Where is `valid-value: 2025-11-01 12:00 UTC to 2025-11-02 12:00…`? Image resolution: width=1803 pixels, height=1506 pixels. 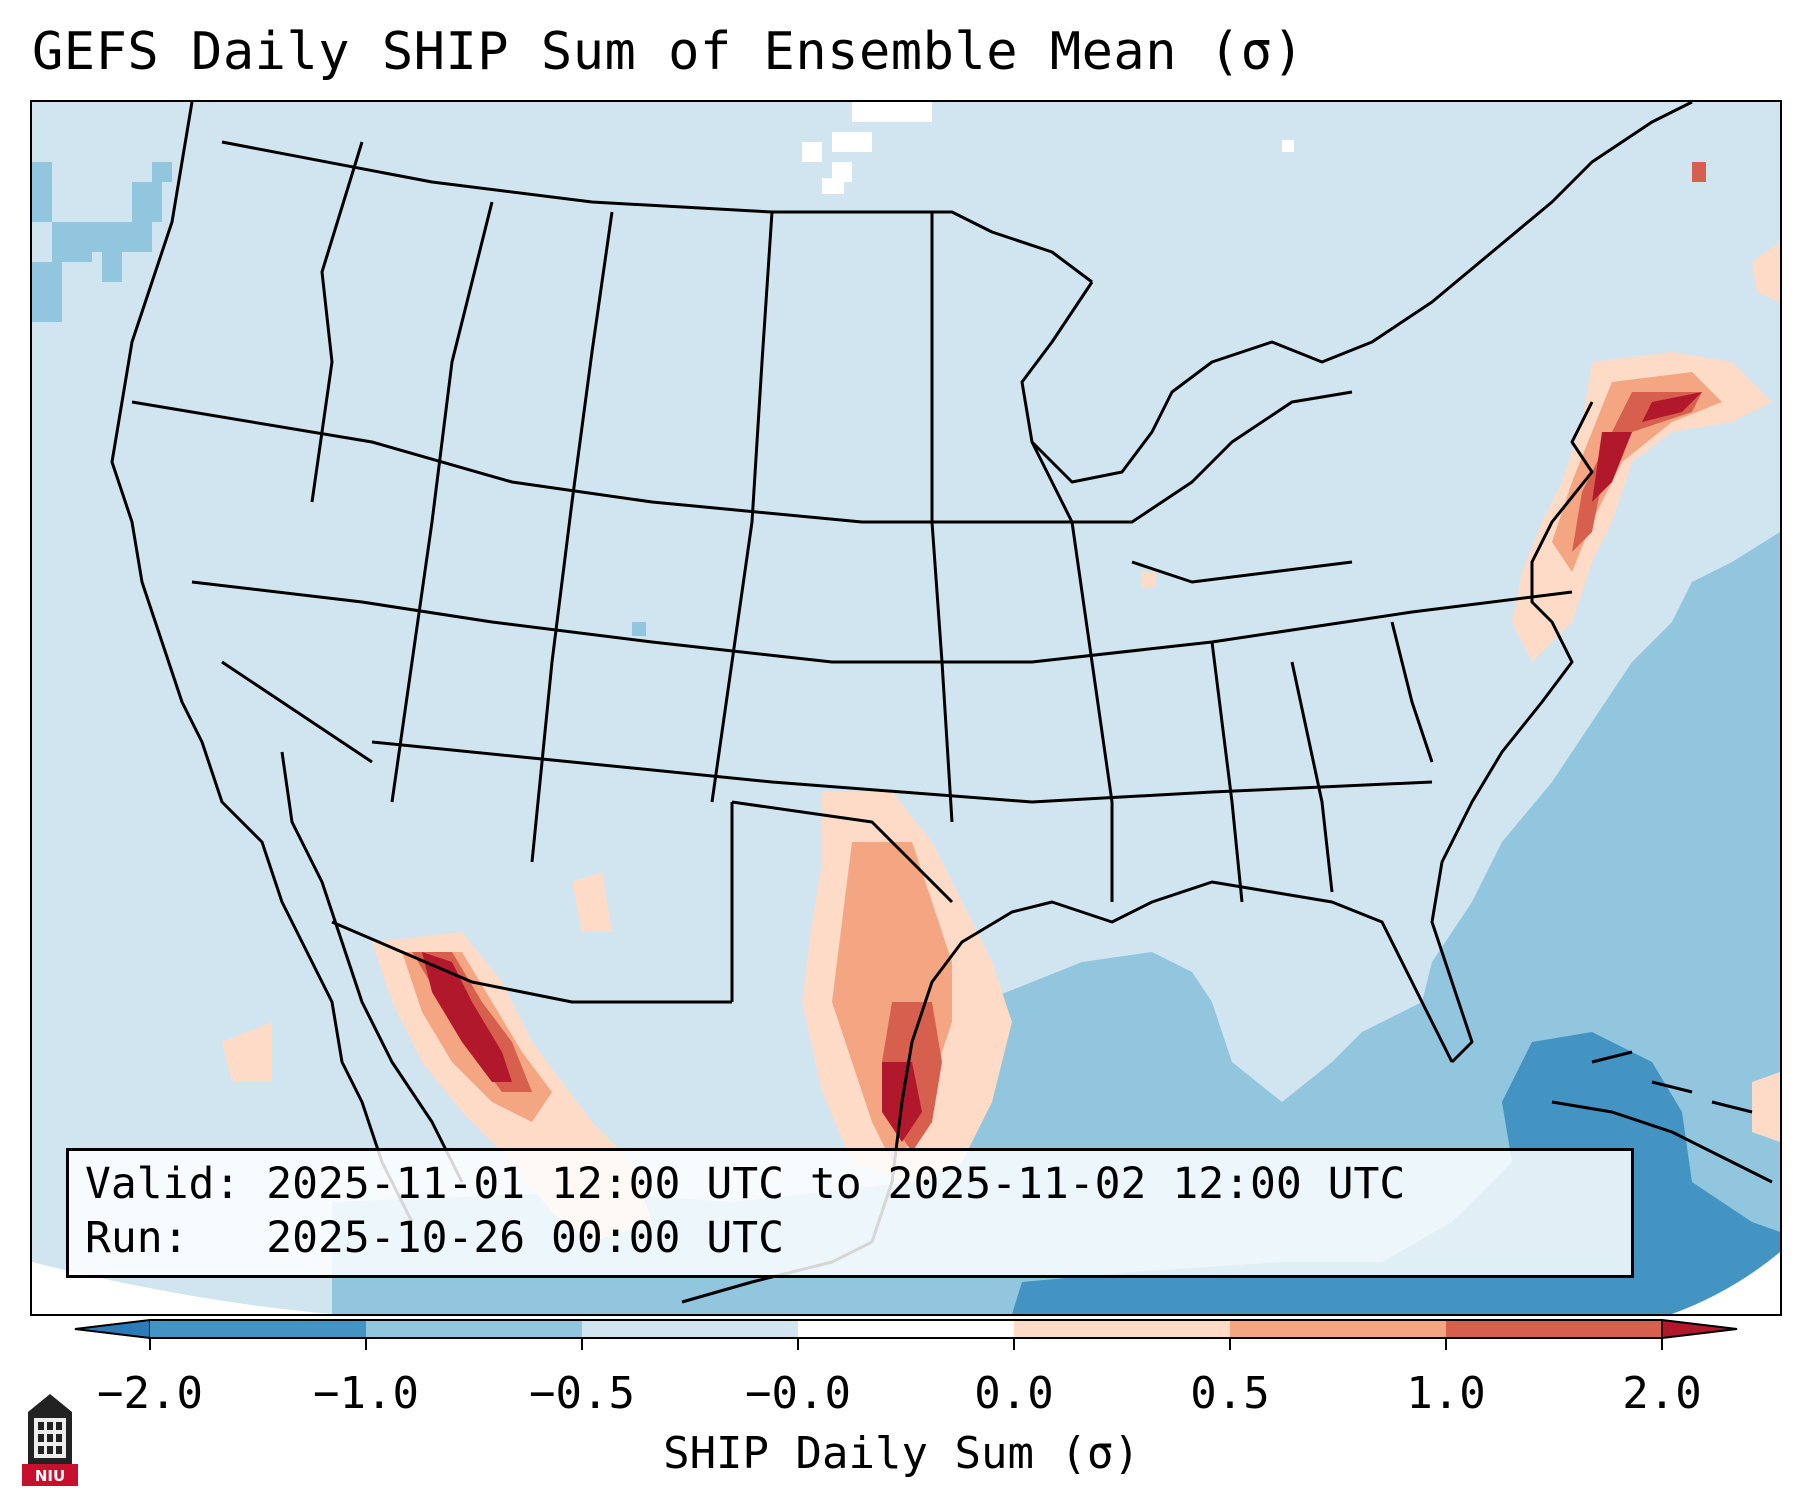 valid-value: 2025-11-01 12:00 UTC to 2025-11-02 12:00… is located at coordinates (836, 1184).